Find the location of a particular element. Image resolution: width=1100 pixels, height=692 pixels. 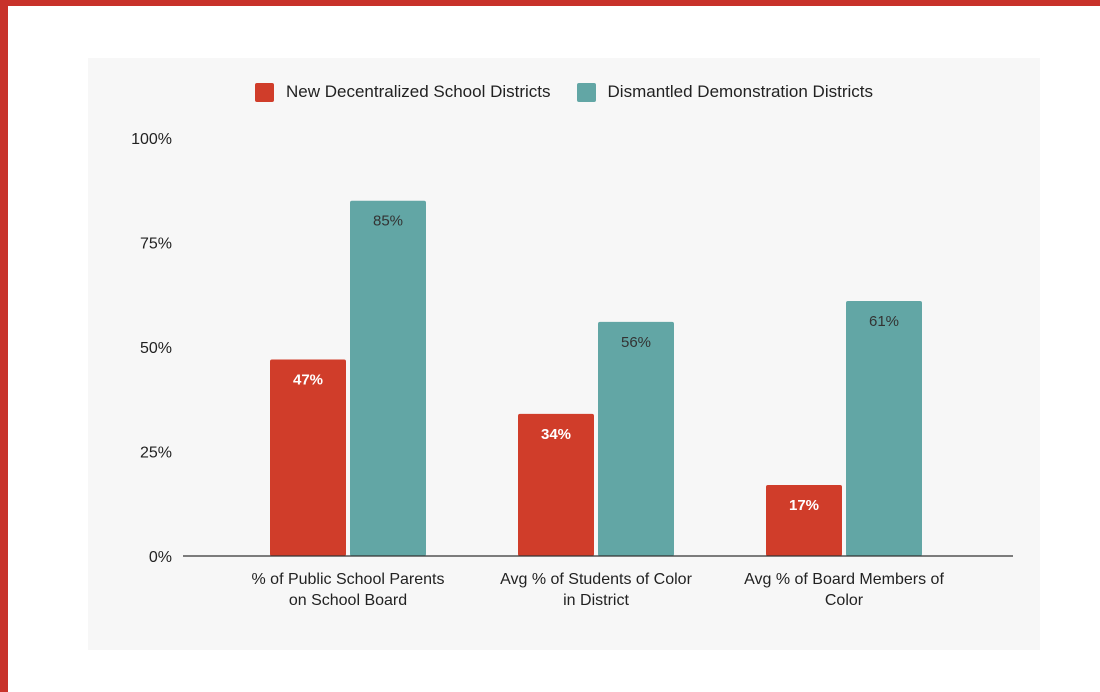

data-label: 17% is located at coordinates (804, 505).